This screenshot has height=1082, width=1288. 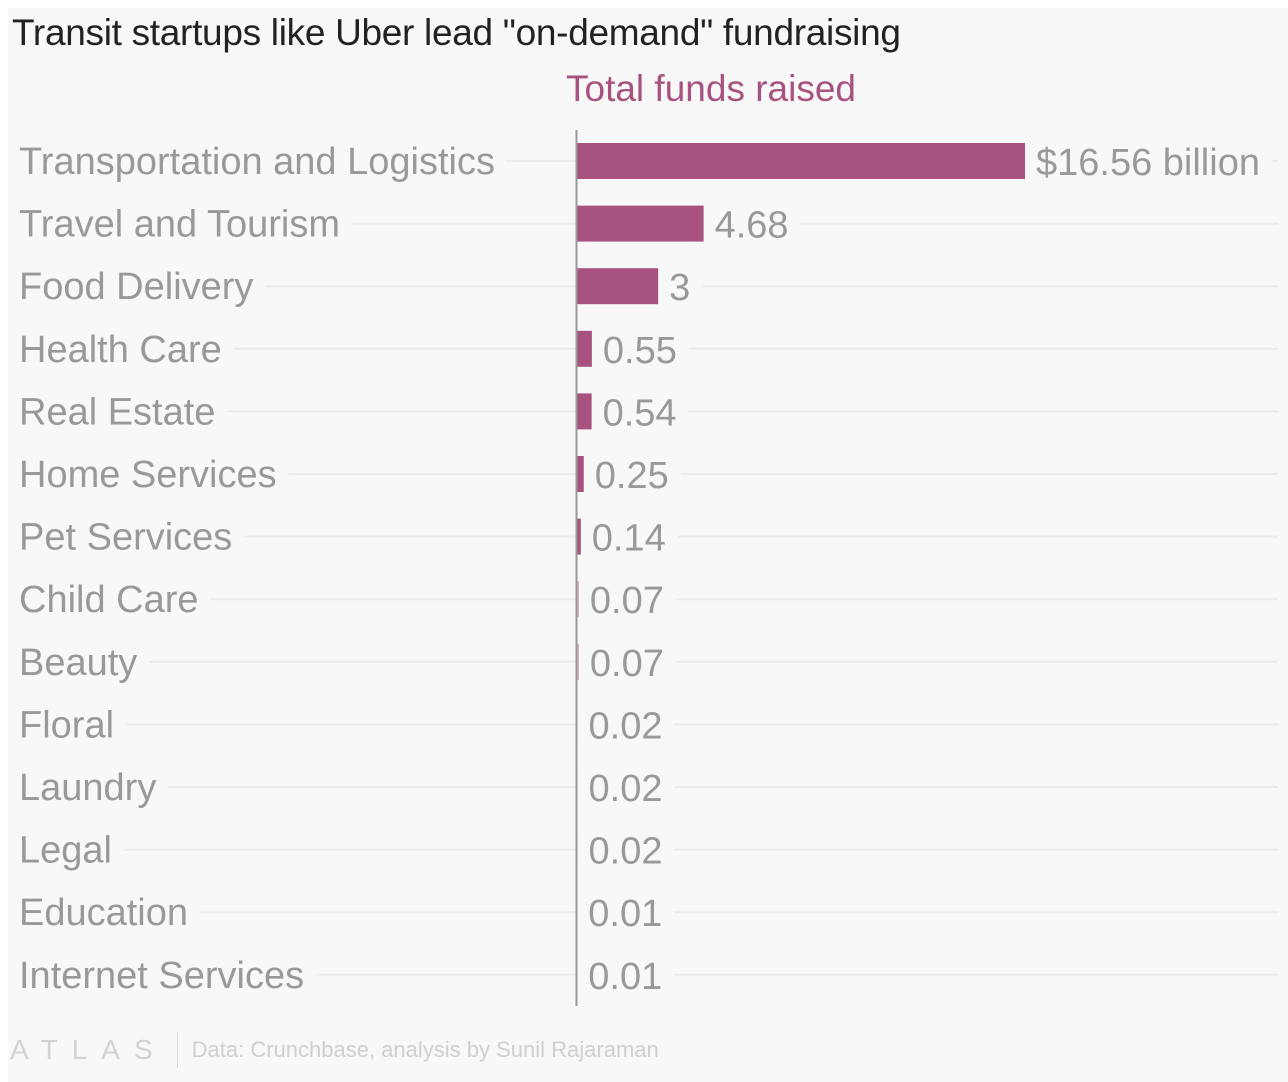 I want to click on value-label: 0.55, so click(x=640, y=351).